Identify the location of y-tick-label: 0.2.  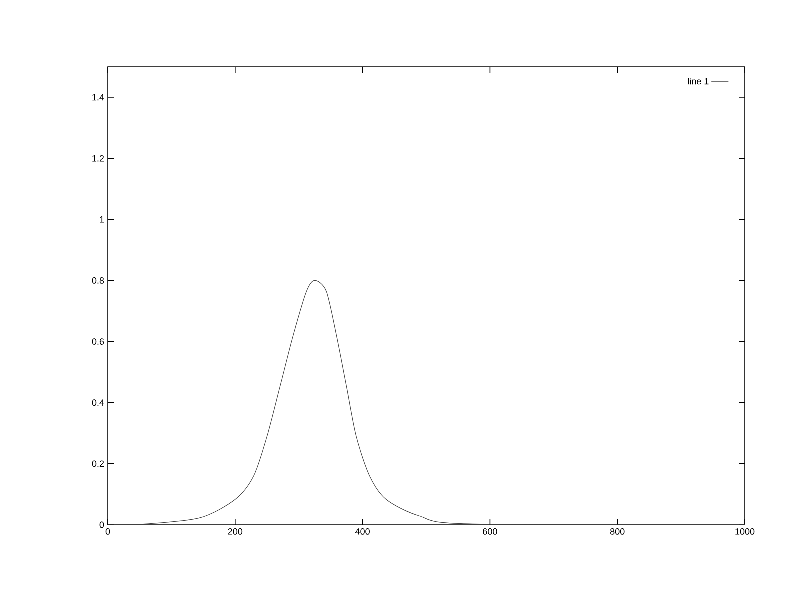
(98, 464).